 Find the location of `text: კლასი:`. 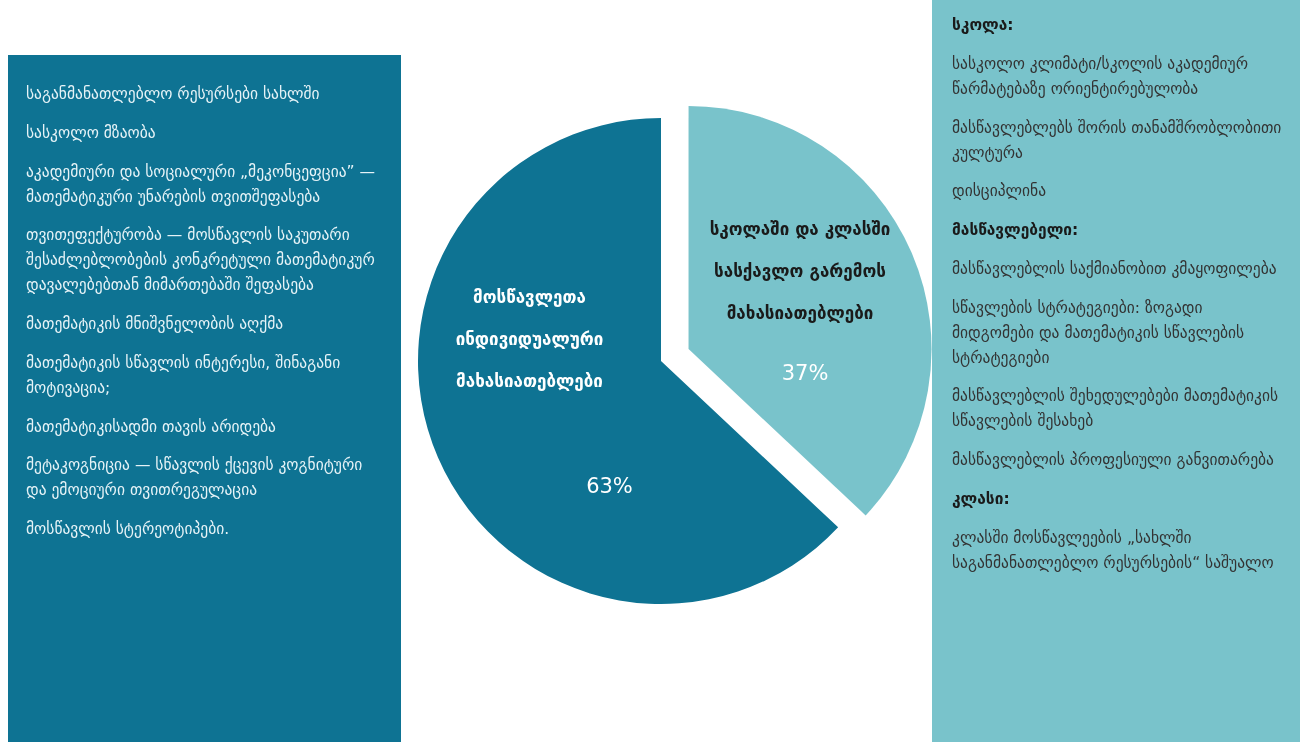

text: კლასი: is located at coordinates (981, 498).